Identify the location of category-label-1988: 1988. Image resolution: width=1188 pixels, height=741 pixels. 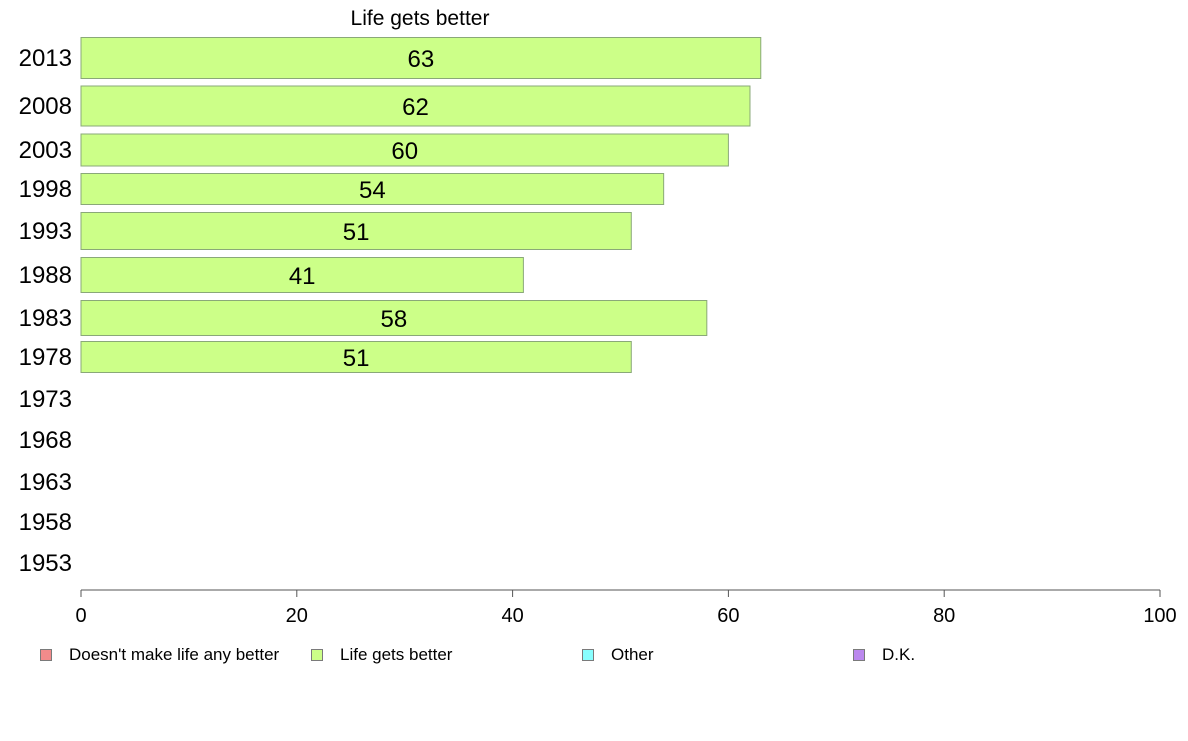
(45, 275).